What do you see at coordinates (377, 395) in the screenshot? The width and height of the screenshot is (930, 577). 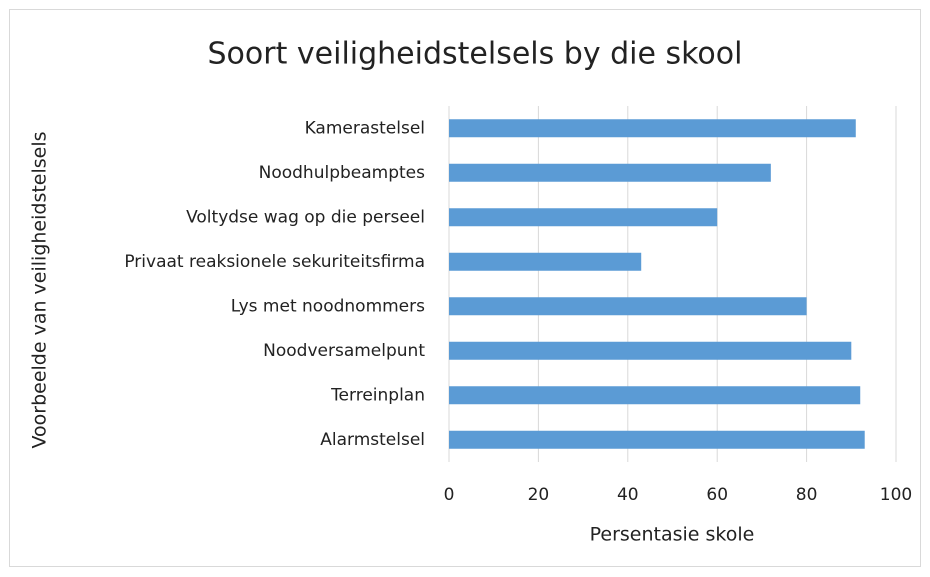 I see `y-tick-label: Terreinplan` at bounding box center [377, 395].